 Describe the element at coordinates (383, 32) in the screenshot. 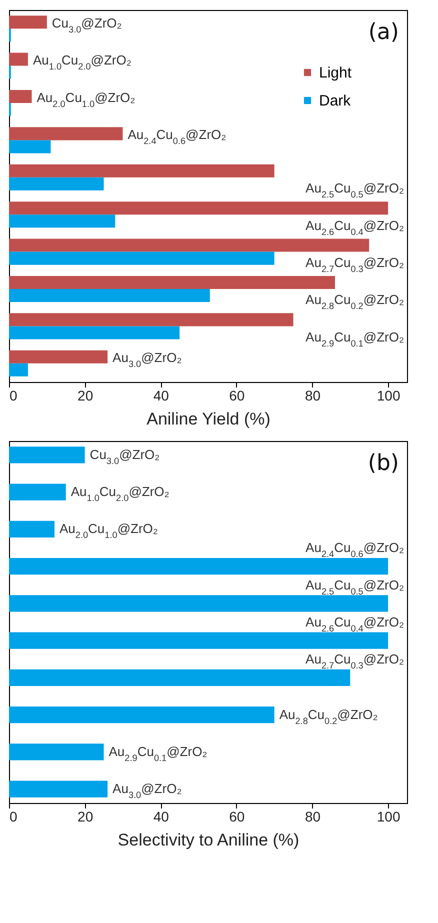

I see `annotation: (a)` at that location.